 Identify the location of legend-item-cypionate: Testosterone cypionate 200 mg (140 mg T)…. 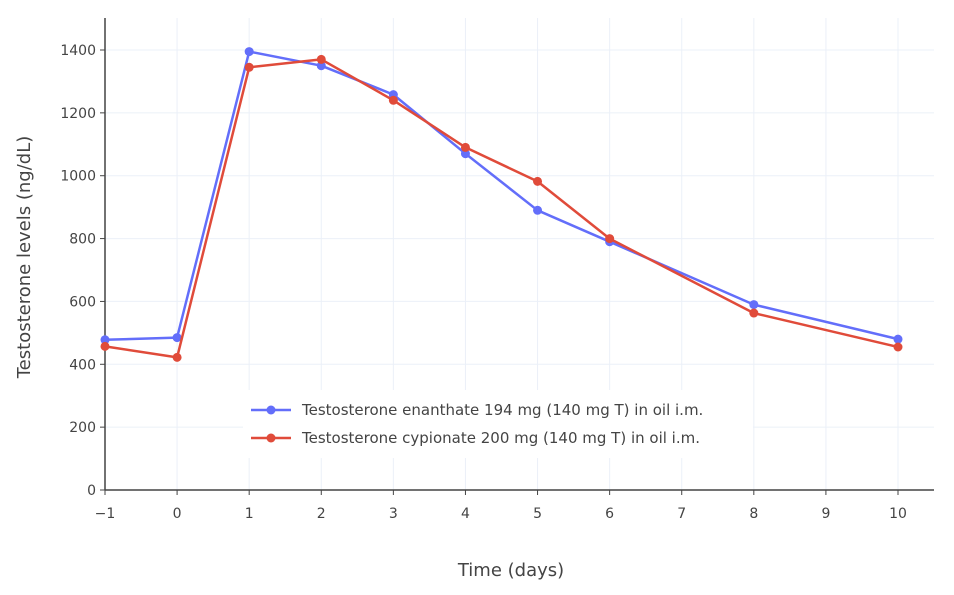
(475, 438).